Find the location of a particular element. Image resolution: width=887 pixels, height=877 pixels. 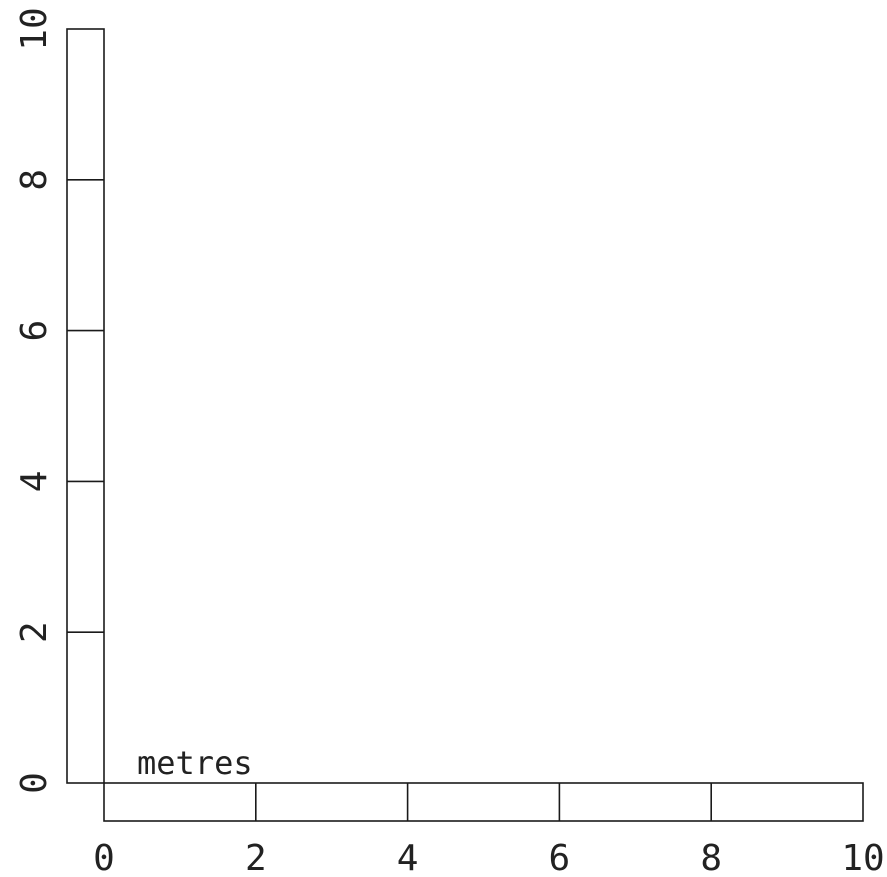

y-tick-label-2: 2 is located at coordinates (34, 632).